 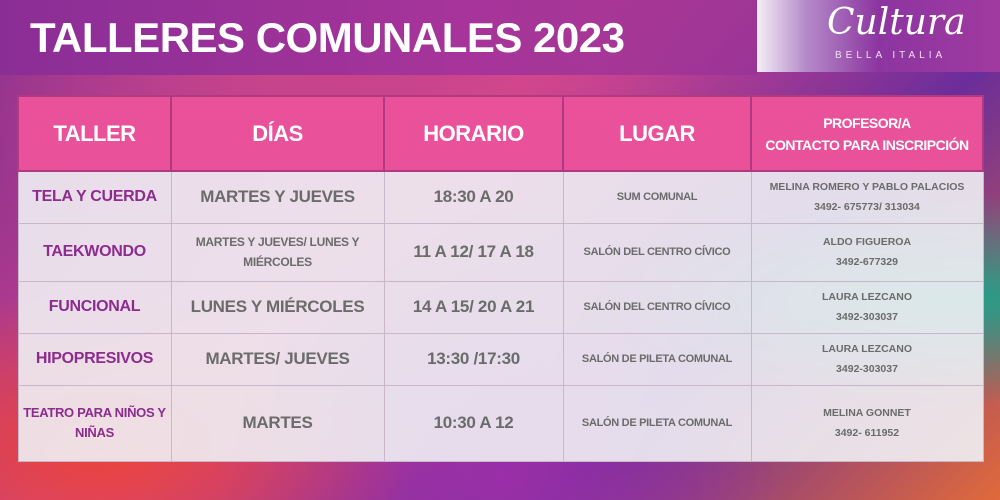 What do you see at coordinates (94, 133) in the screenshot?
I see `header-taller: TALLER` at bounding box center [94, 133].